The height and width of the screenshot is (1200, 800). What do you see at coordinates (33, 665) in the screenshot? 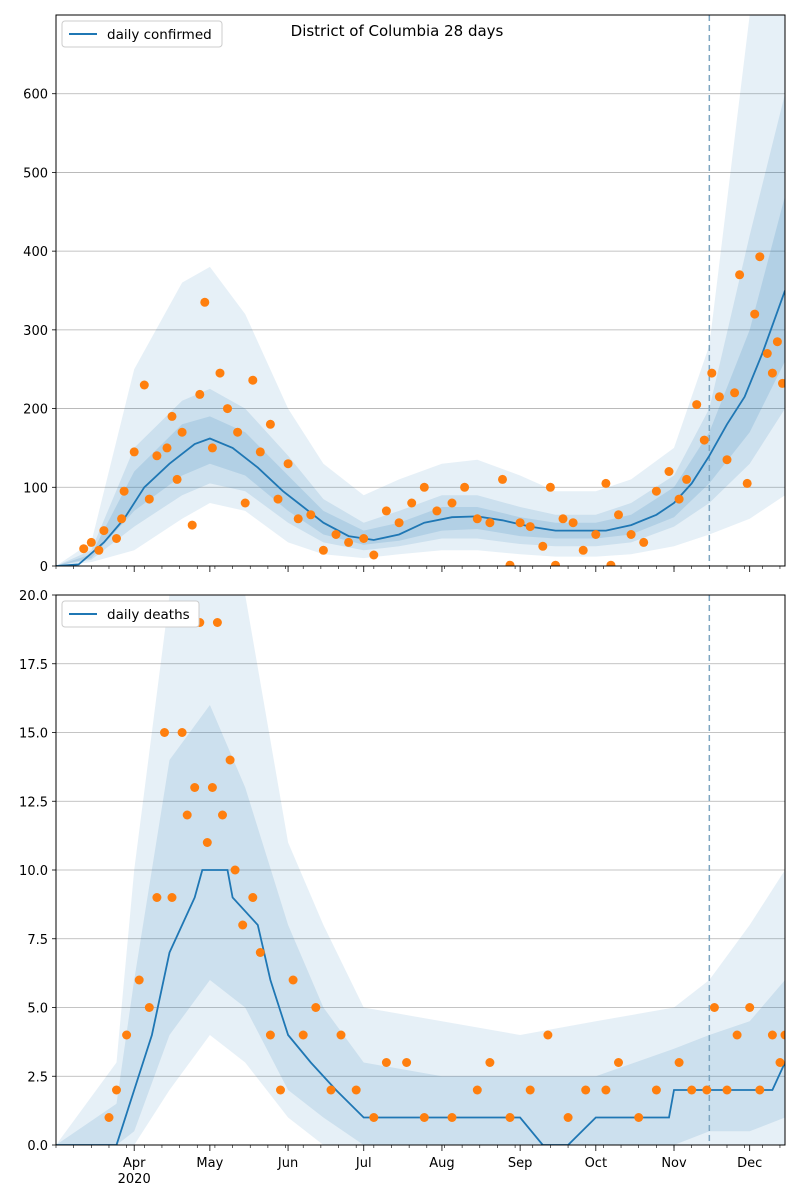
I see `y-tick-label: 17.5` at bounding box center [33, 665].